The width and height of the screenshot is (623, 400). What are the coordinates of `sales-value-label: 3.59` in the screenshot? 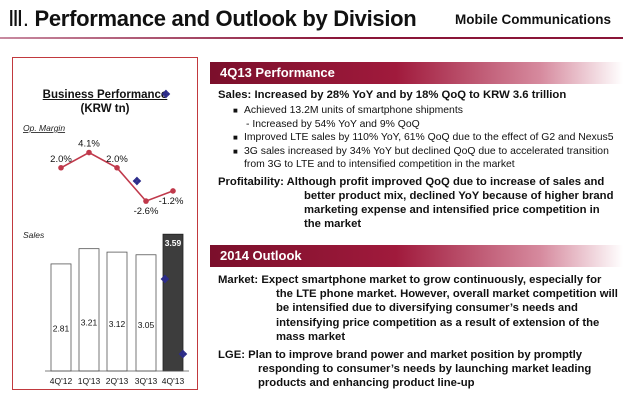 It's located at (173, 243).